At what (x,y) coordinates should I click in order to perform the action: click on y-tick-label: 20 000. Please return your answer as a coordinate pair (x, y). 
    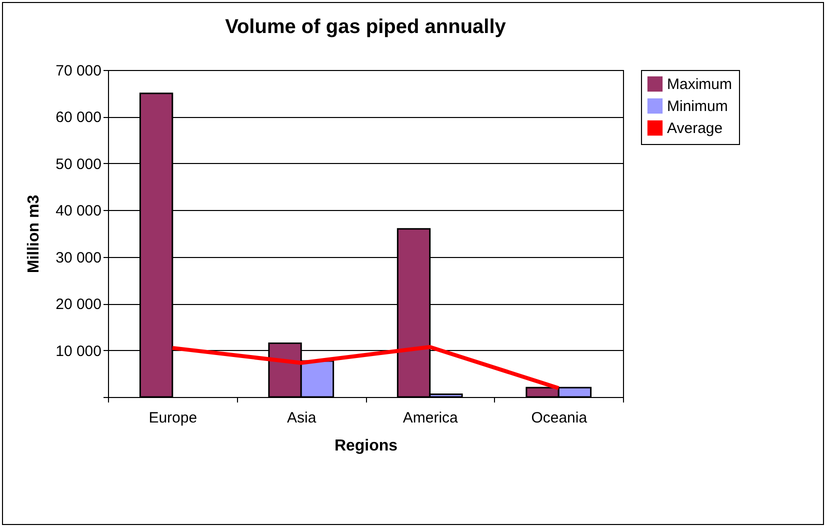
    Looking at the image, I should click on (79, 305).